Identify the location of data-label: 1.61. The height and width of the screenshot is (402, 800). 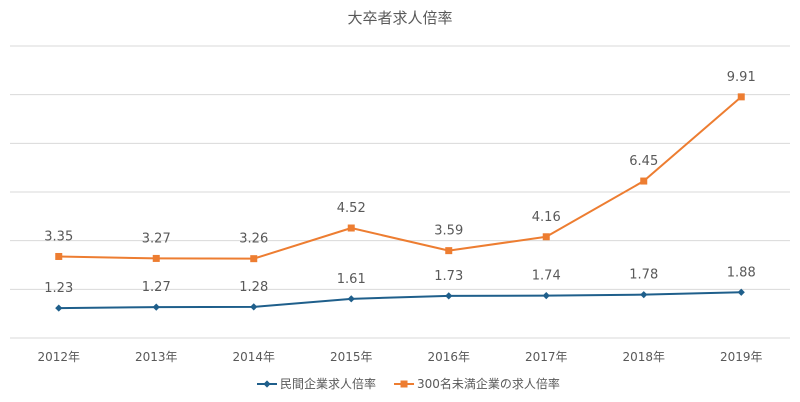
(351, 279).